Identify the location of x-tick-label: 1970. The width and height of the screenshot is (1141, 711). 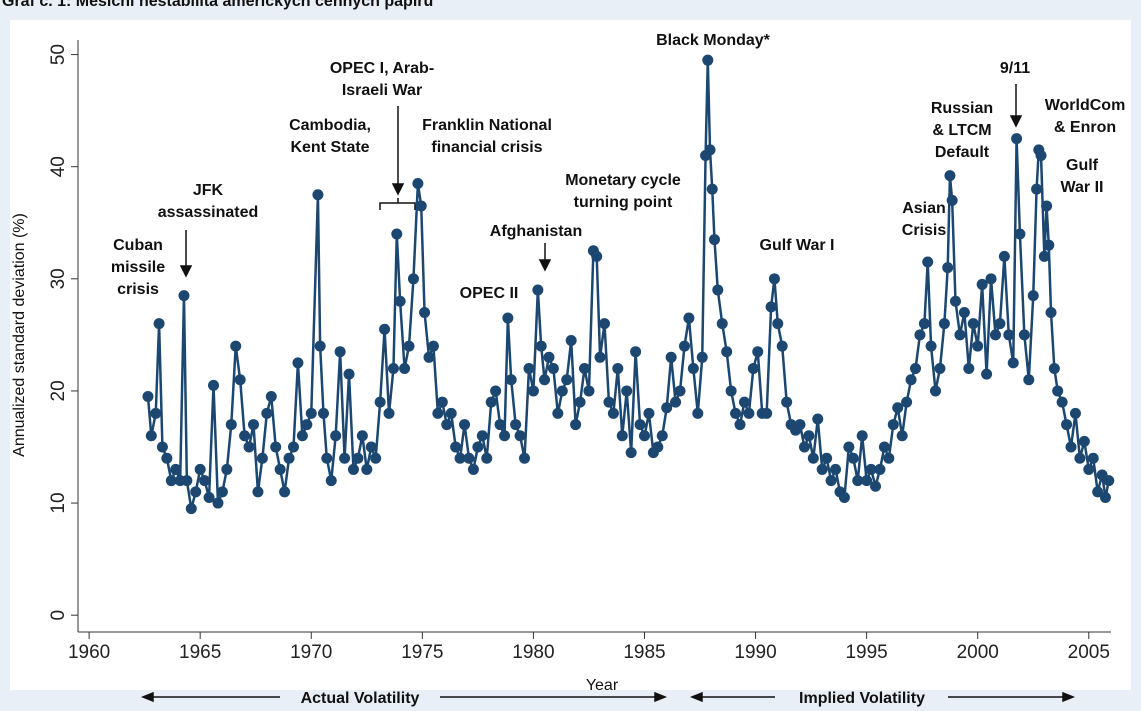
(311, 652).